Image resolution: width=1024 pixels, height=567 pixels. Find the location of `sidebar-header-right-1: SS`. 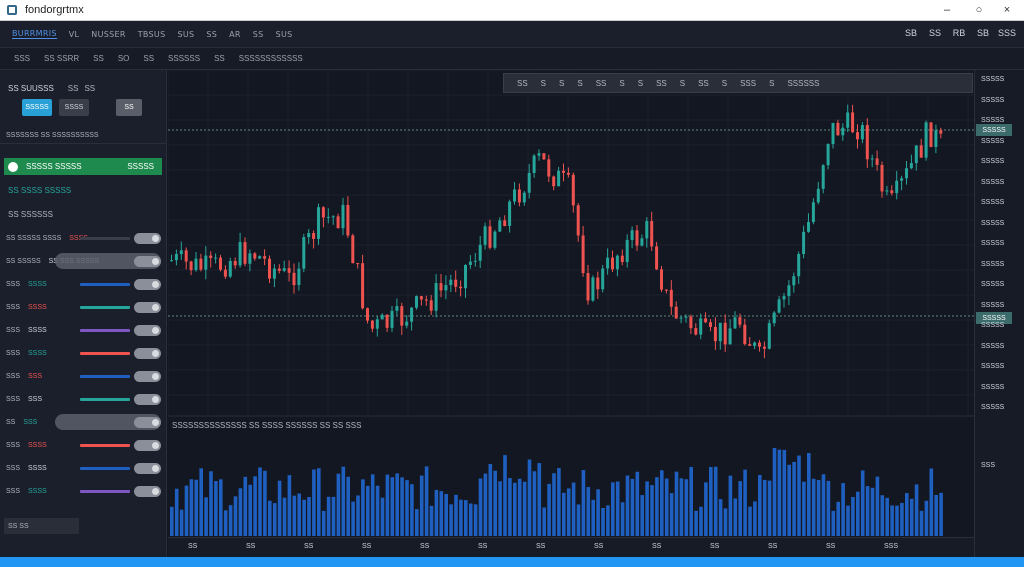

sidebar-header-right-1: SS is located at coordinates (73, 88).